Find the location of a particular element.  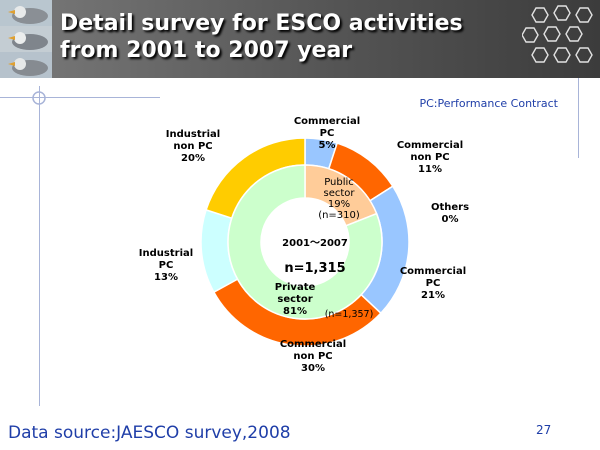

outer-ring-label-3-line: PC is located at coordinates (433, 283).